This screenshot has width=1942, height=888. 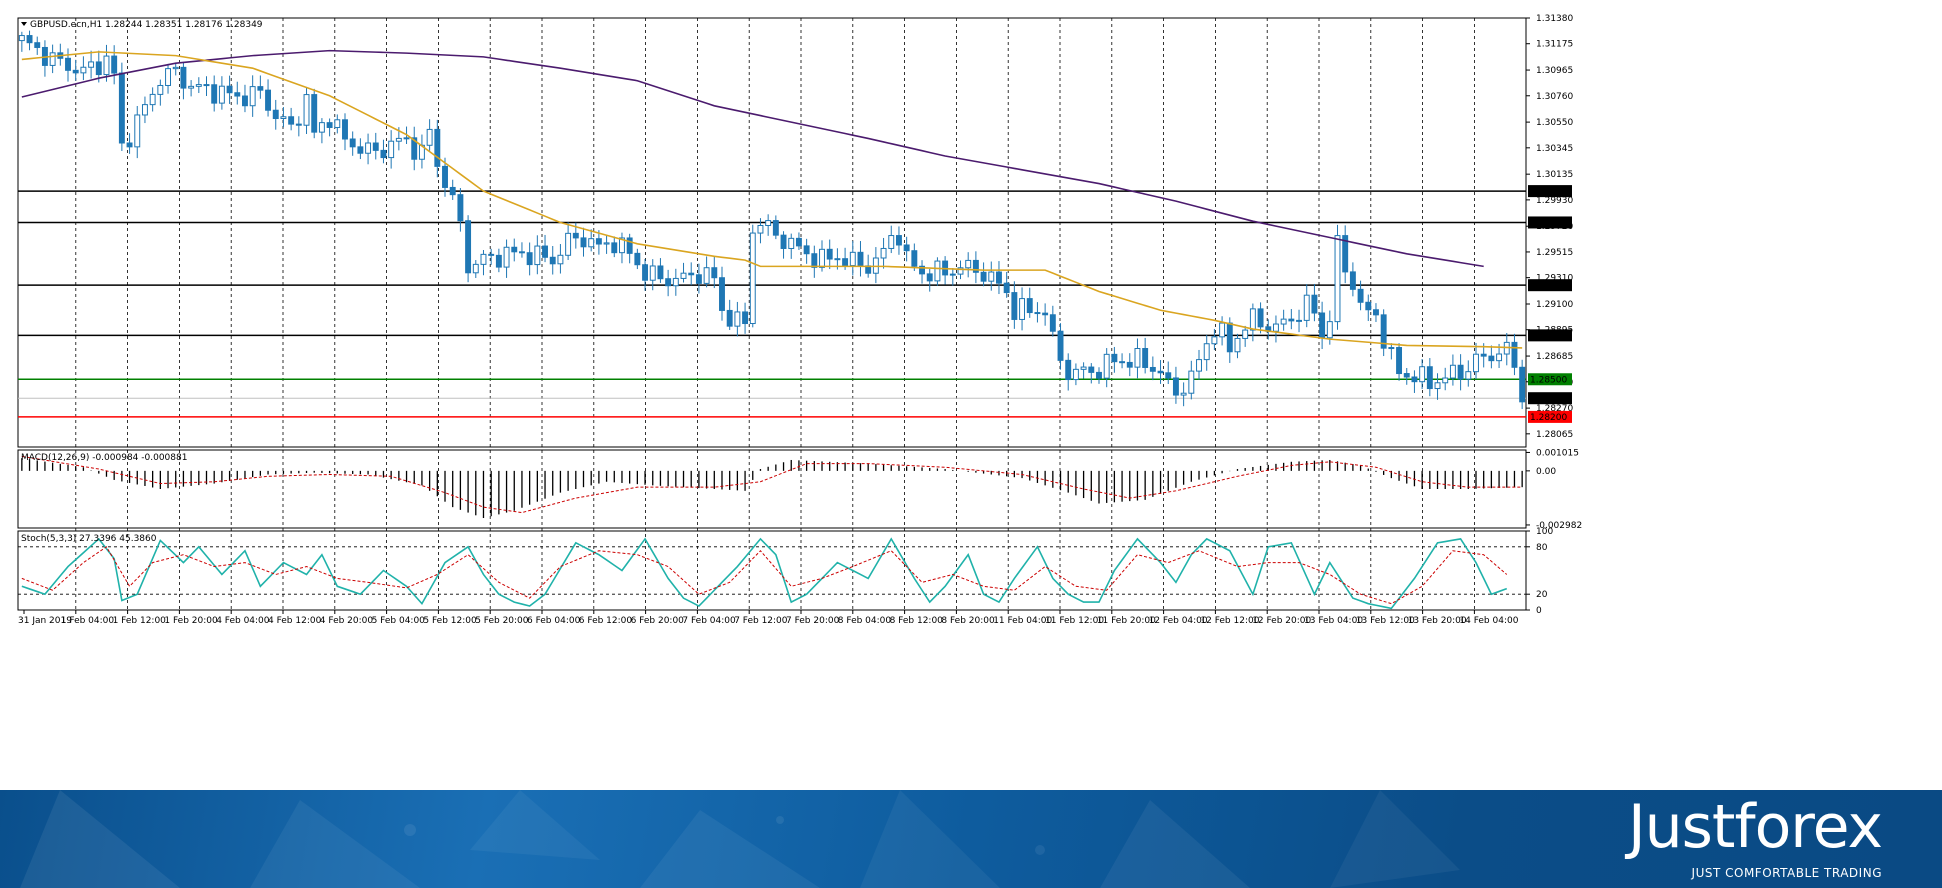 What do you see at coordinates (1178, 621) in the screenshot?
I see `x-axis-label: 12 Feb 04:00` at bounding box center [1178, 621].